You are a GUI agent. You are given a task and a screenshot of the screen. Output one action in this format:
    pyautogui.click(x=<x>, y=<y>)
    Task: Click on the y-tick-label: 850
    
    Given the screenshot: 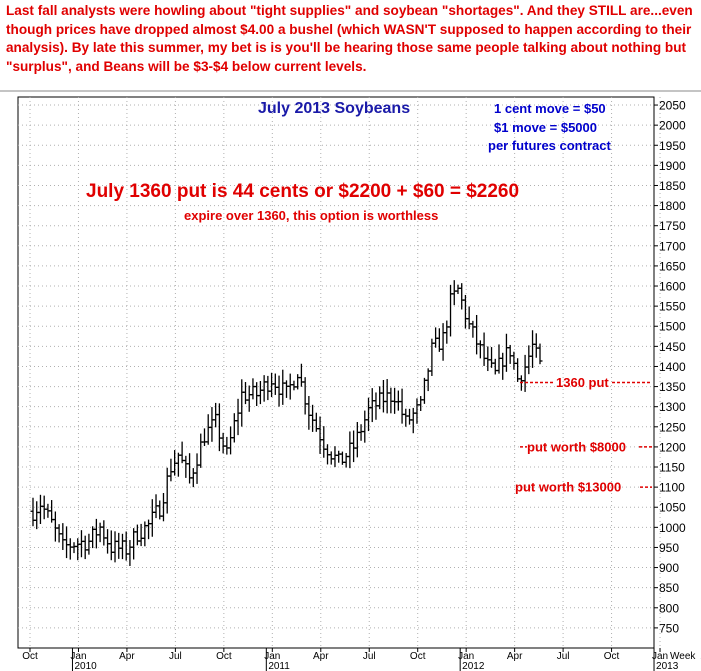 What is the action you would take?
    pyautogui.click(x=669, y=588)
    